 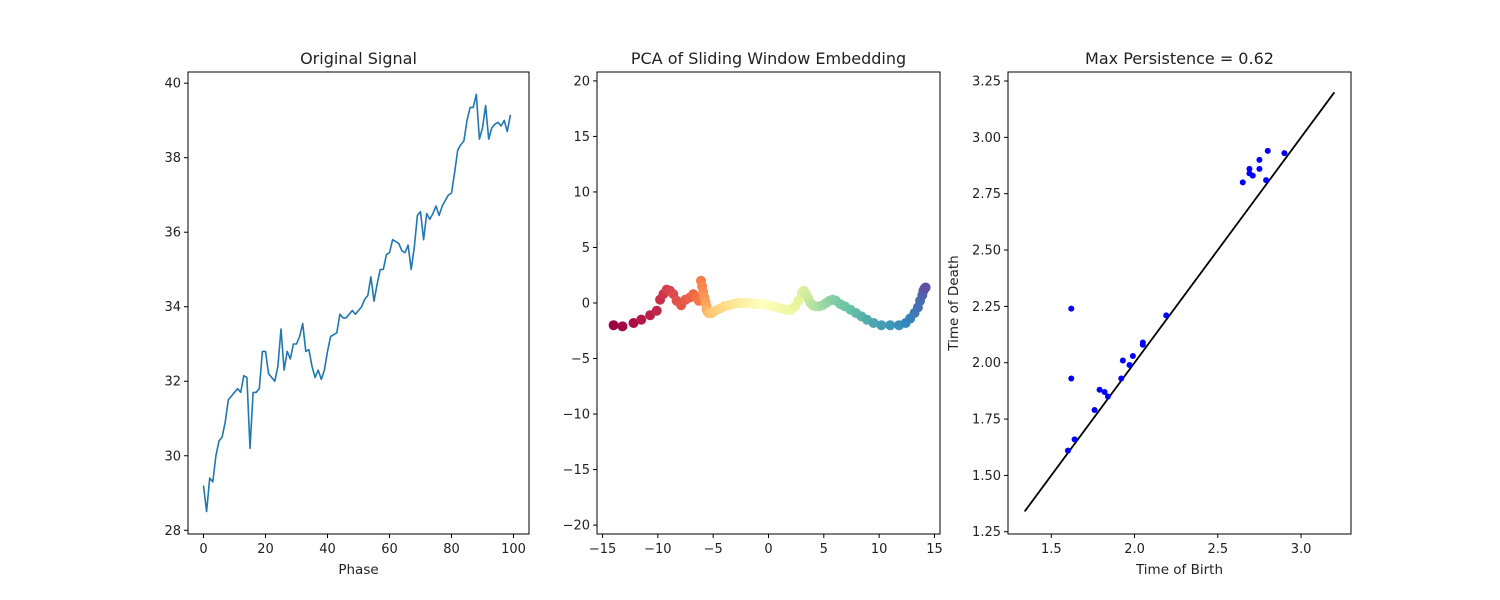 What do you see at coordinates (172, 307) in the screenshot?
I see `y-tick-label: 34` at bounding box center [172, 307].